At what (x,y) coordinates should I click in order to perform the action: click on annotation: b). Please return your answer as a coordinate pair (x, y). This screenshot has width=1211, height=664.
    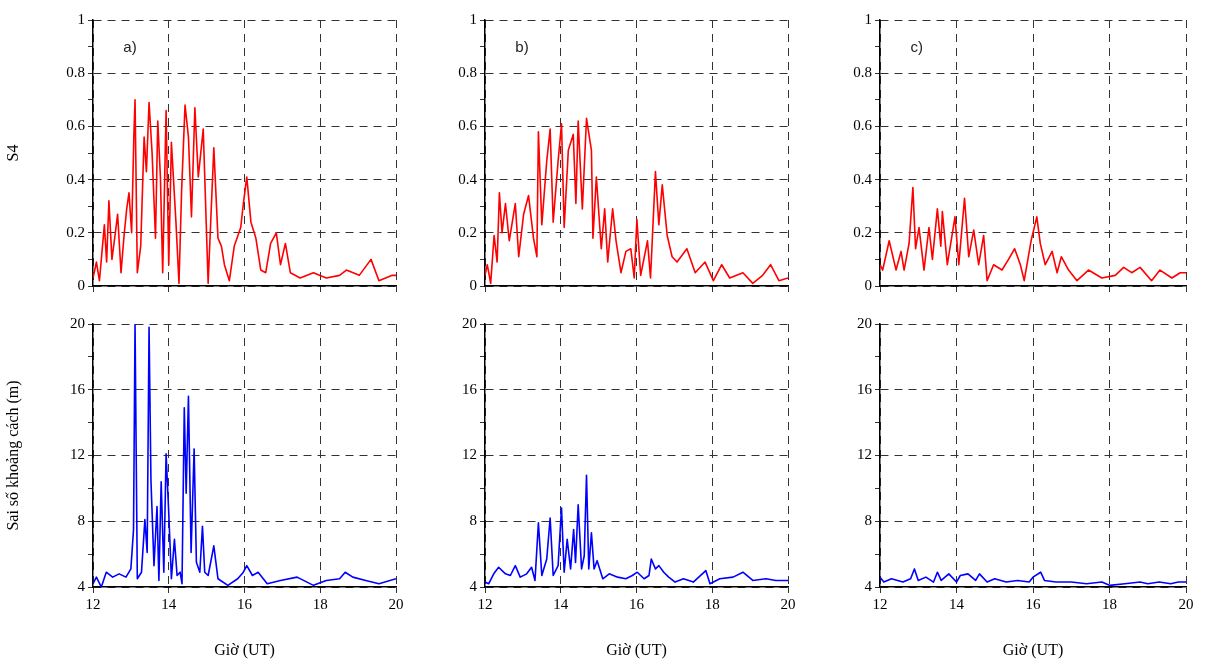
    Looking at the image, I should click on (522, 47).